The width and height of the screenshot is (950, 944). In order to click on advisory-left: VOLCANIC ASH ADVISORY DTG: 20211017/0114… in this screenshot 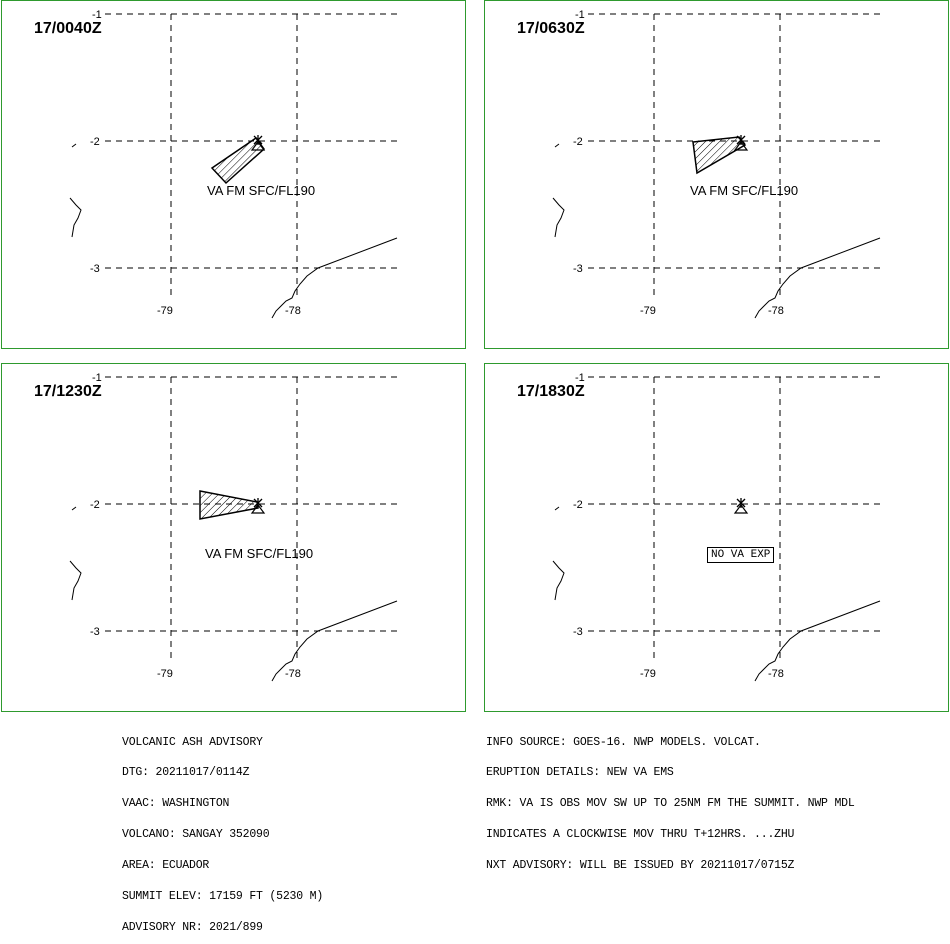, I will do `click(222, 830)`.